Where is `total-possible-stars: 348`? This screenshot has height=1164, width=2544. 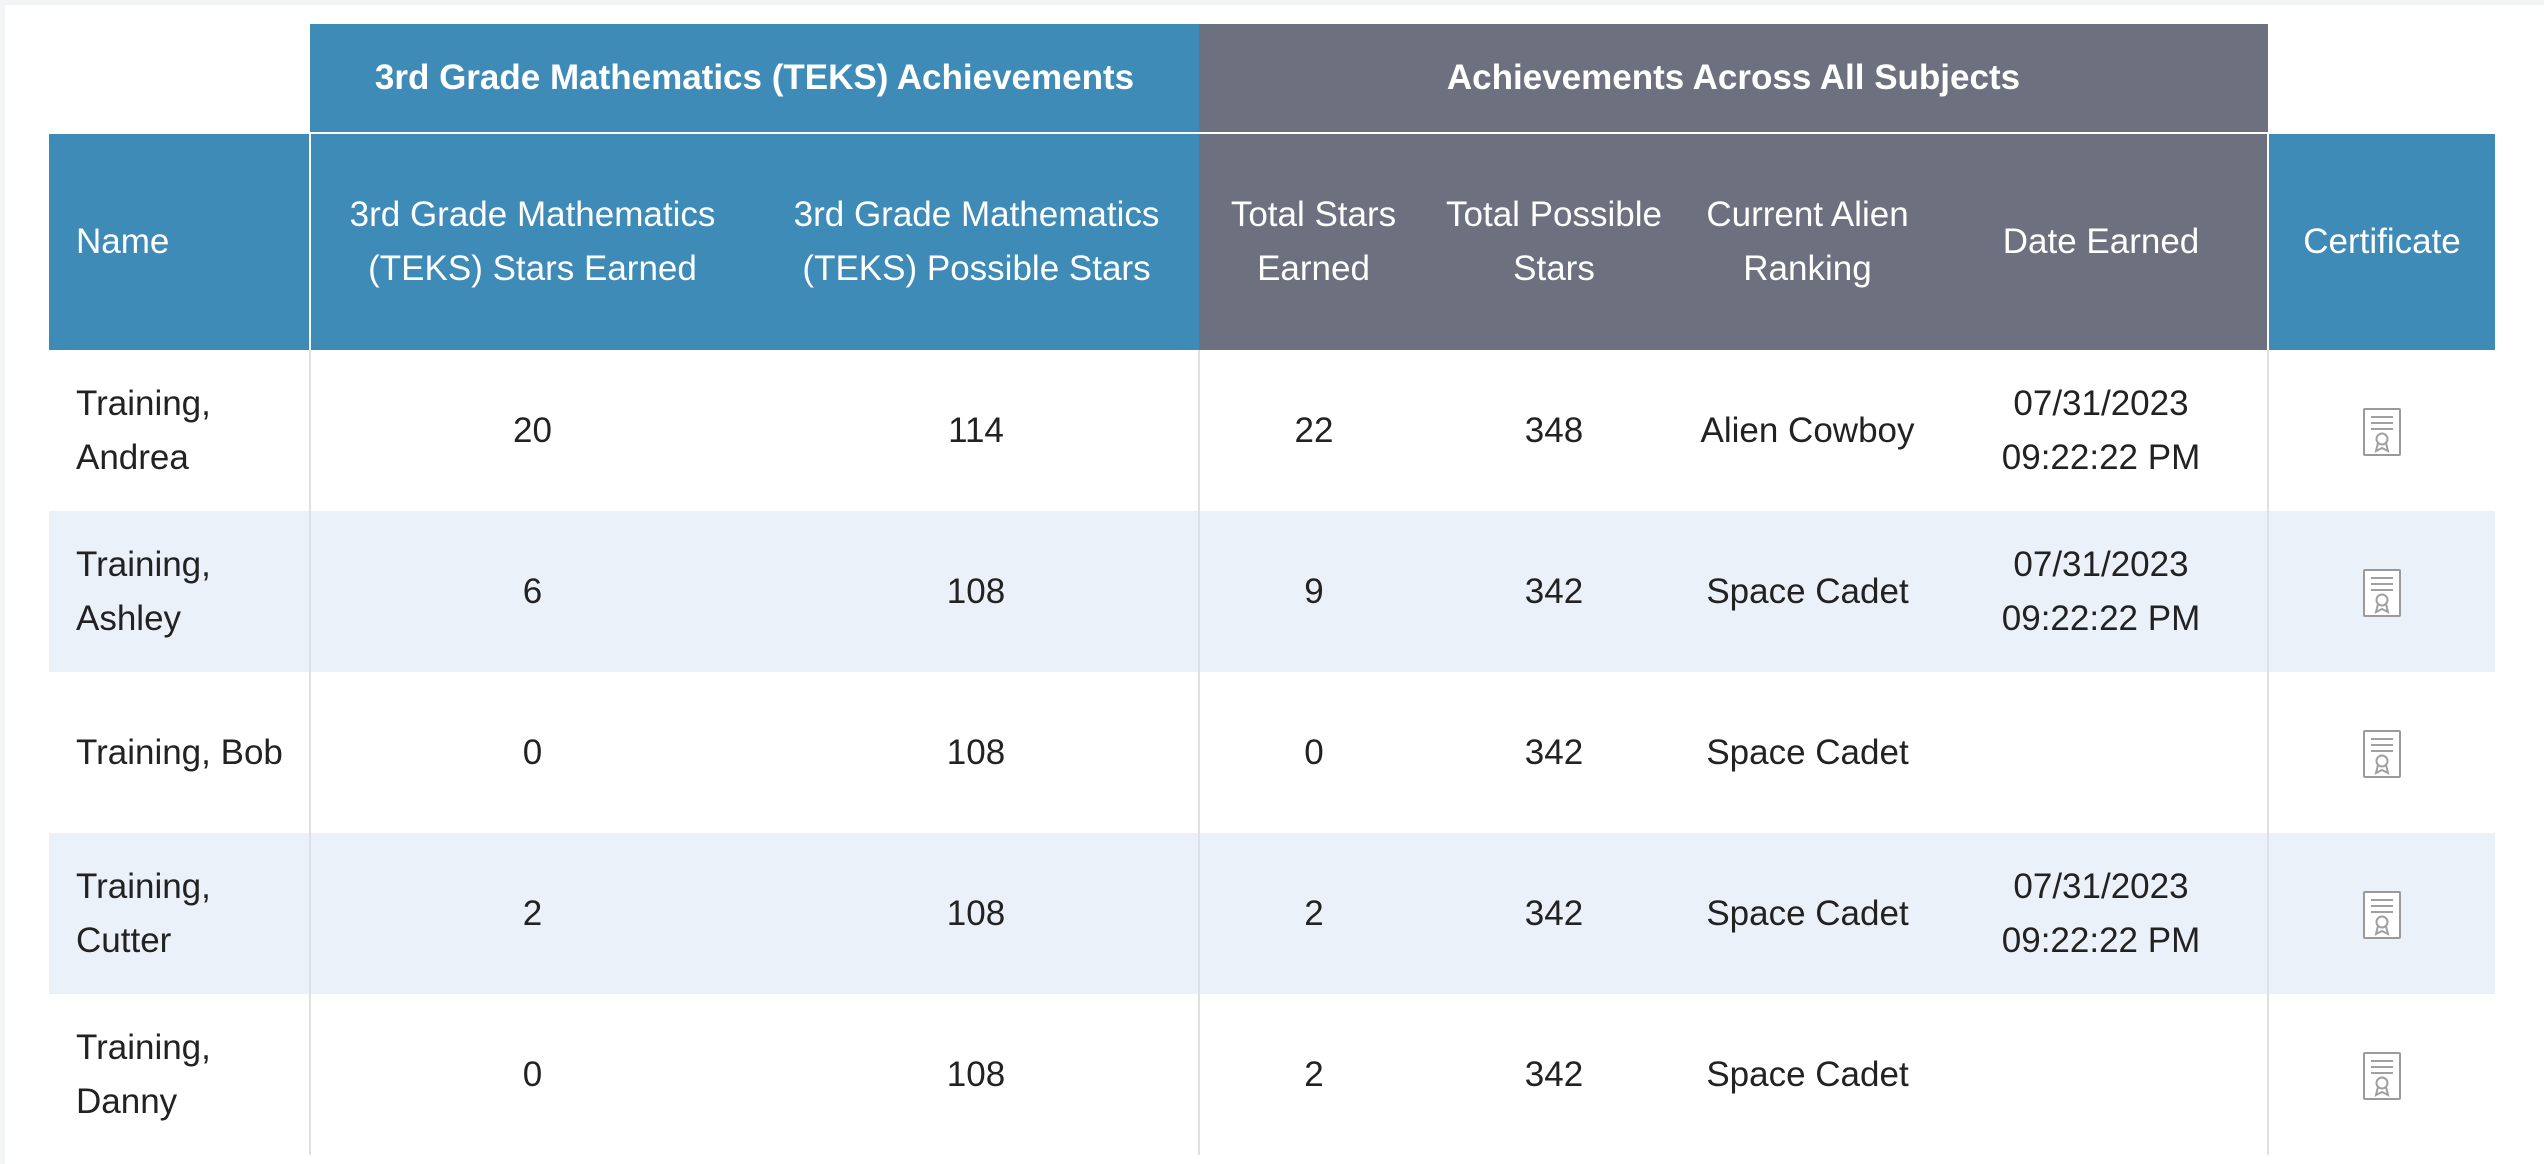
total-possible-stars: 348 is located at coordinates (1554, 430).